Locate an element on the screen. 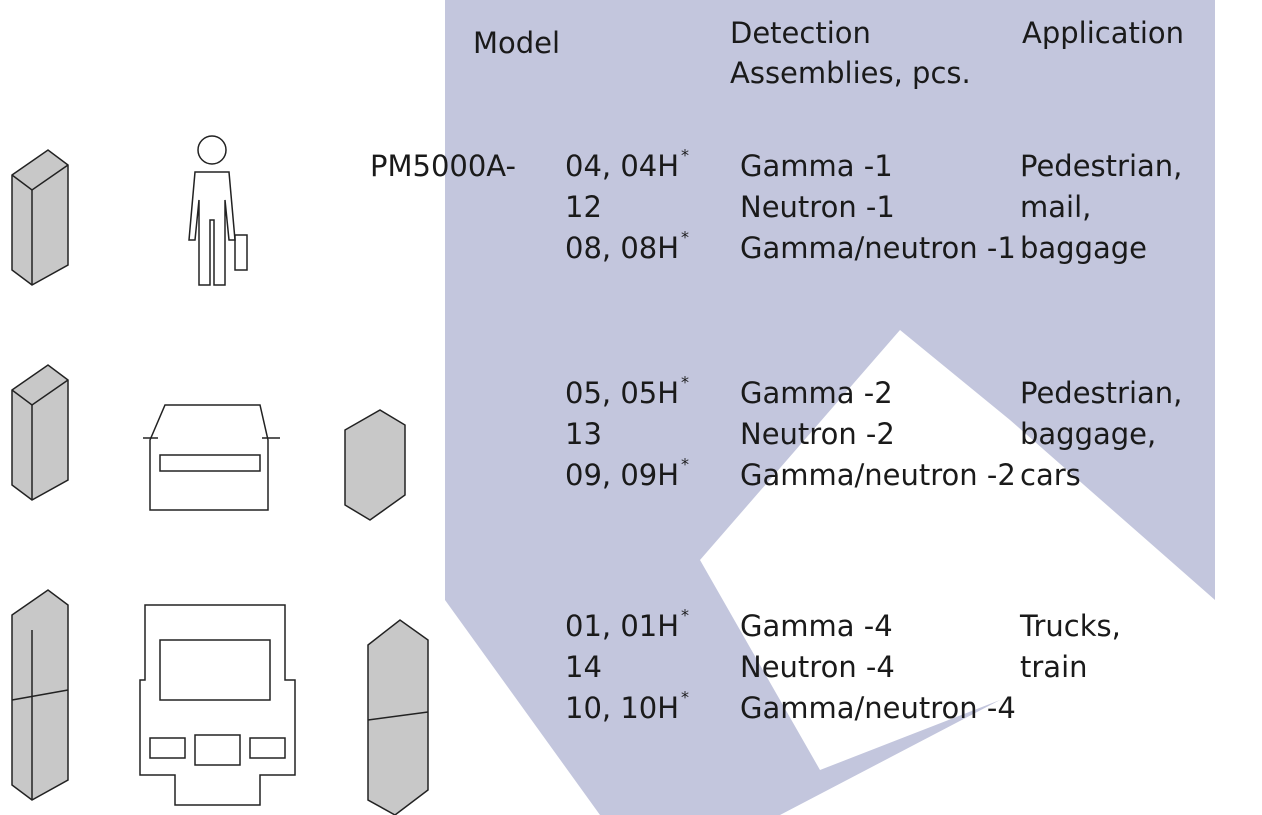  application: Trucks, is located at coordinates (1070, 626).